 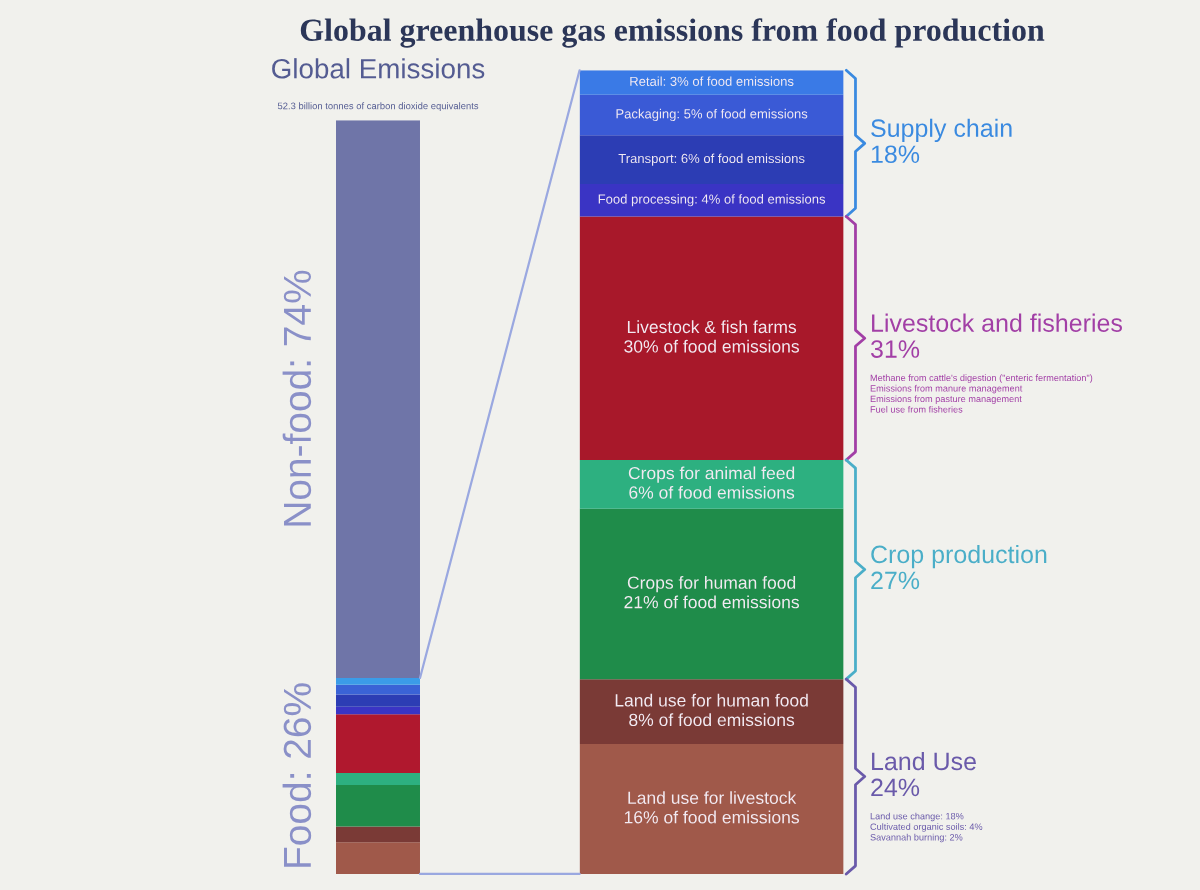 I want to click on text: Livestock and fisheries 31%, so click(x=996, y=335).